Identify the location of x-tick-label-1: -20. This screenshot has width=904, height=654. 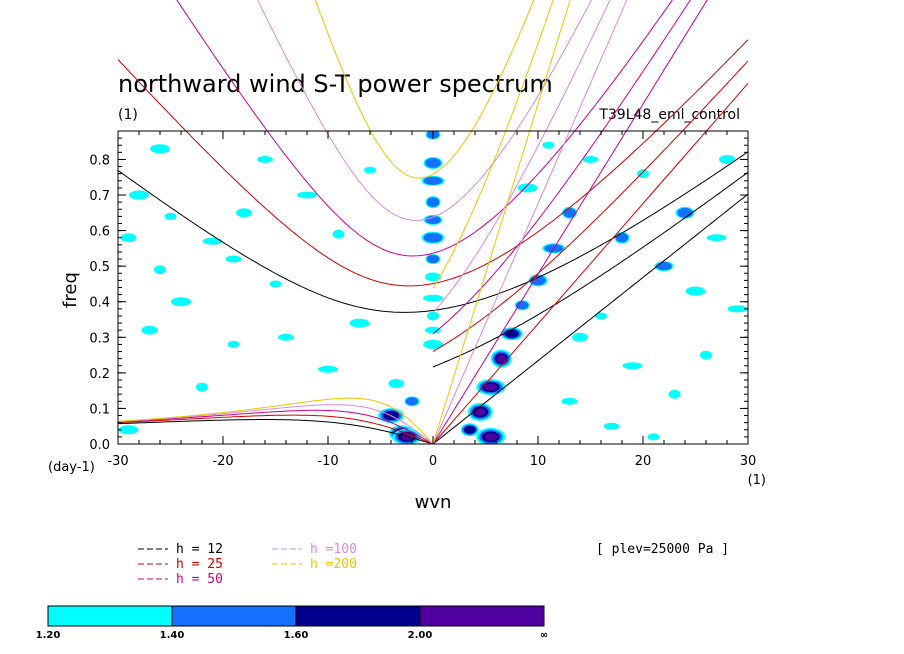
(222, 461).